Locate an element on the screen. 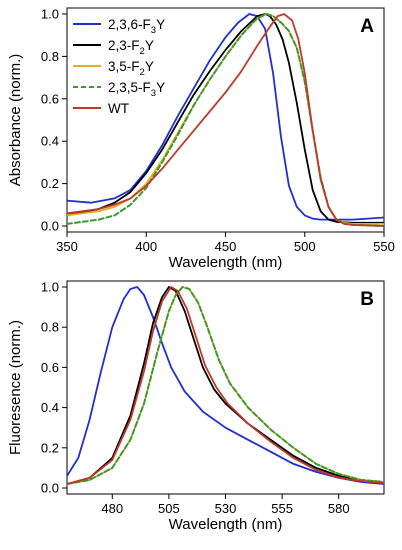 This screenshot has height=550, width=402. legend-label-base: 2,3,6-F is located at coordinates (129, 24).